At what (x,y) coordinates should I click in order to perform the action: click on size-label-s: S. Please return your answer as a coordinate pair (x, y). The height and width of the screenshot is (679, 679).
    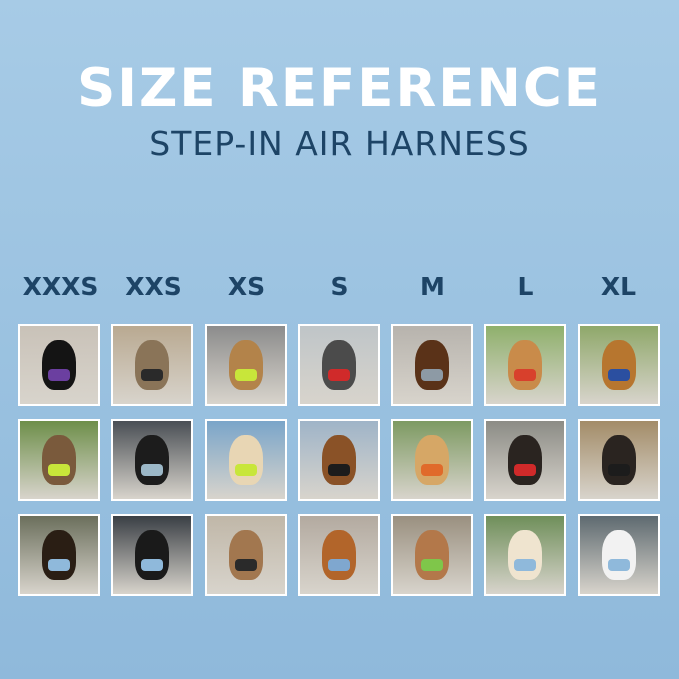
    Looking at the image, I should click on (339, 286).